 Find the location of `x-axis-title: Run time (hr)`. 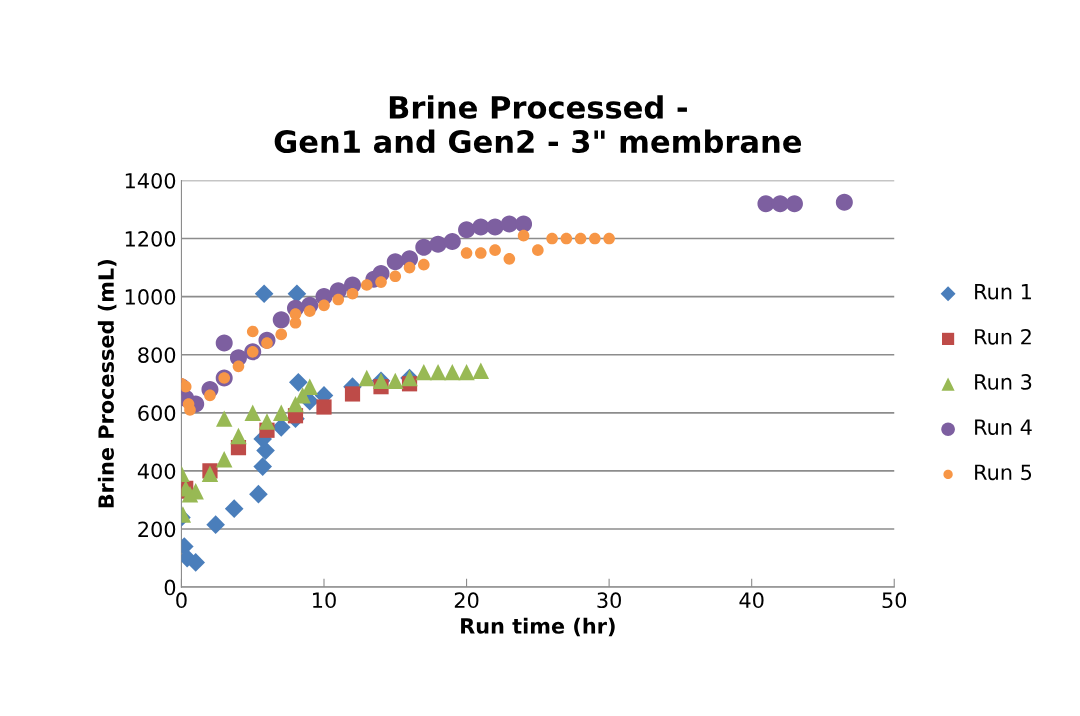

x-axis-title: Run time (hr) is located at coordinates (538, 627).